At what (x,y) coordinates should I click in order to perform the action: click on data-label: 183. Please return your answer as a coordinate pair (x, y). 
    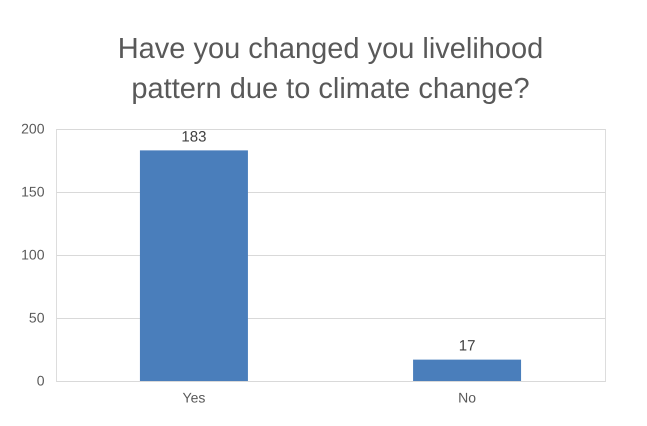
    Looking at the image, I should click on (193, 137).